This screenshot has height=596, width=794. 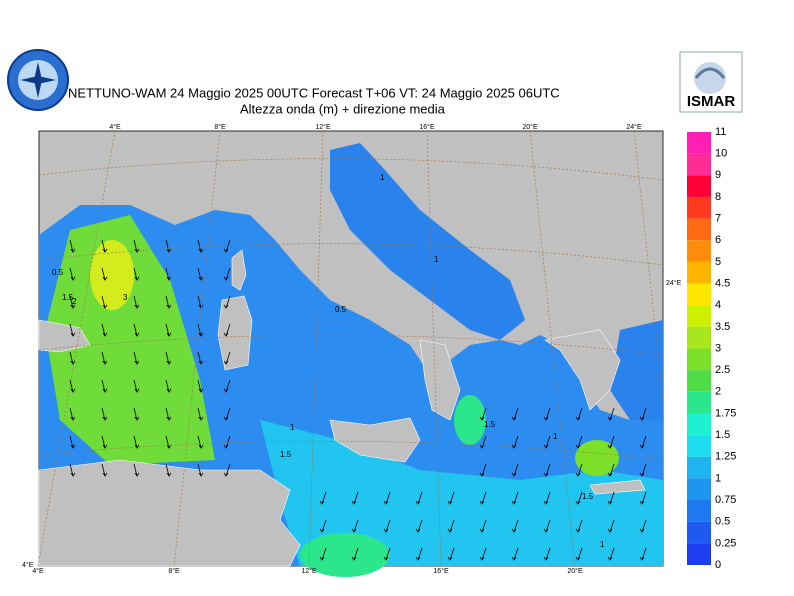 What do you see at coordinates (169, 513) in the screenshot?
I see `africa` at bounding box center [169, 513].